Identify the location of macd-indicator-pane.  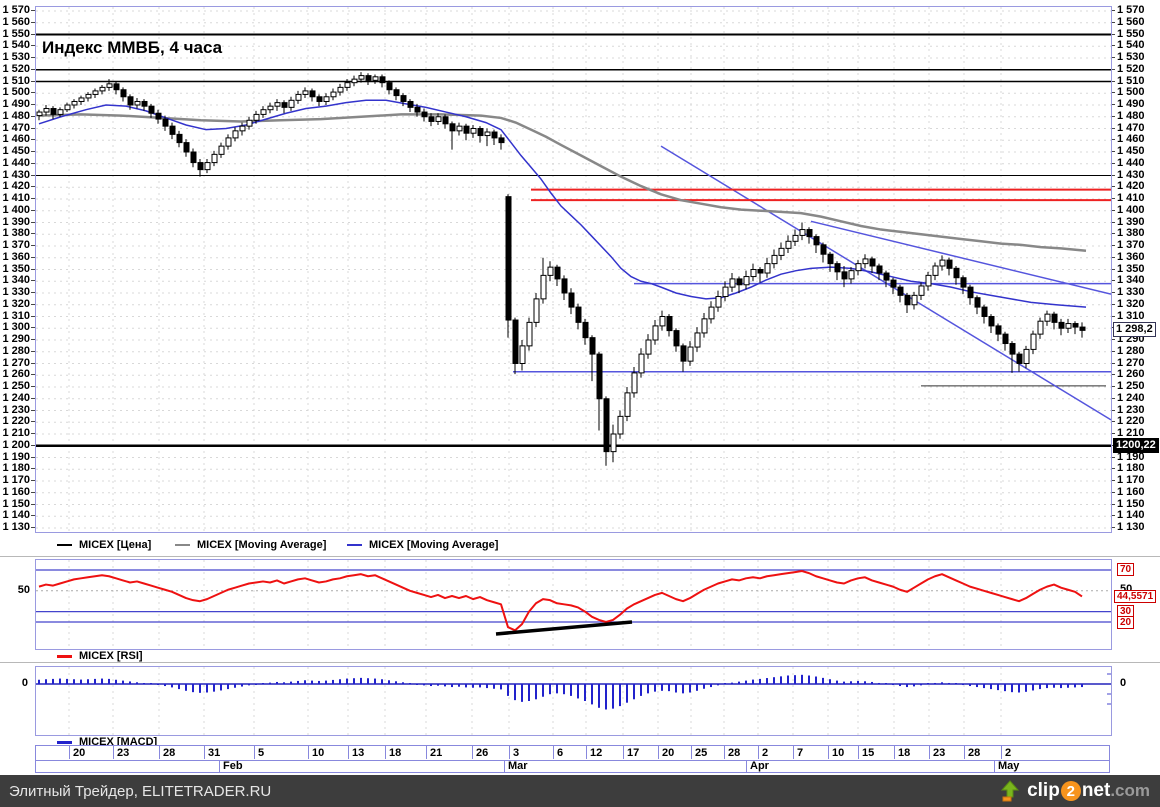
(573, 701).